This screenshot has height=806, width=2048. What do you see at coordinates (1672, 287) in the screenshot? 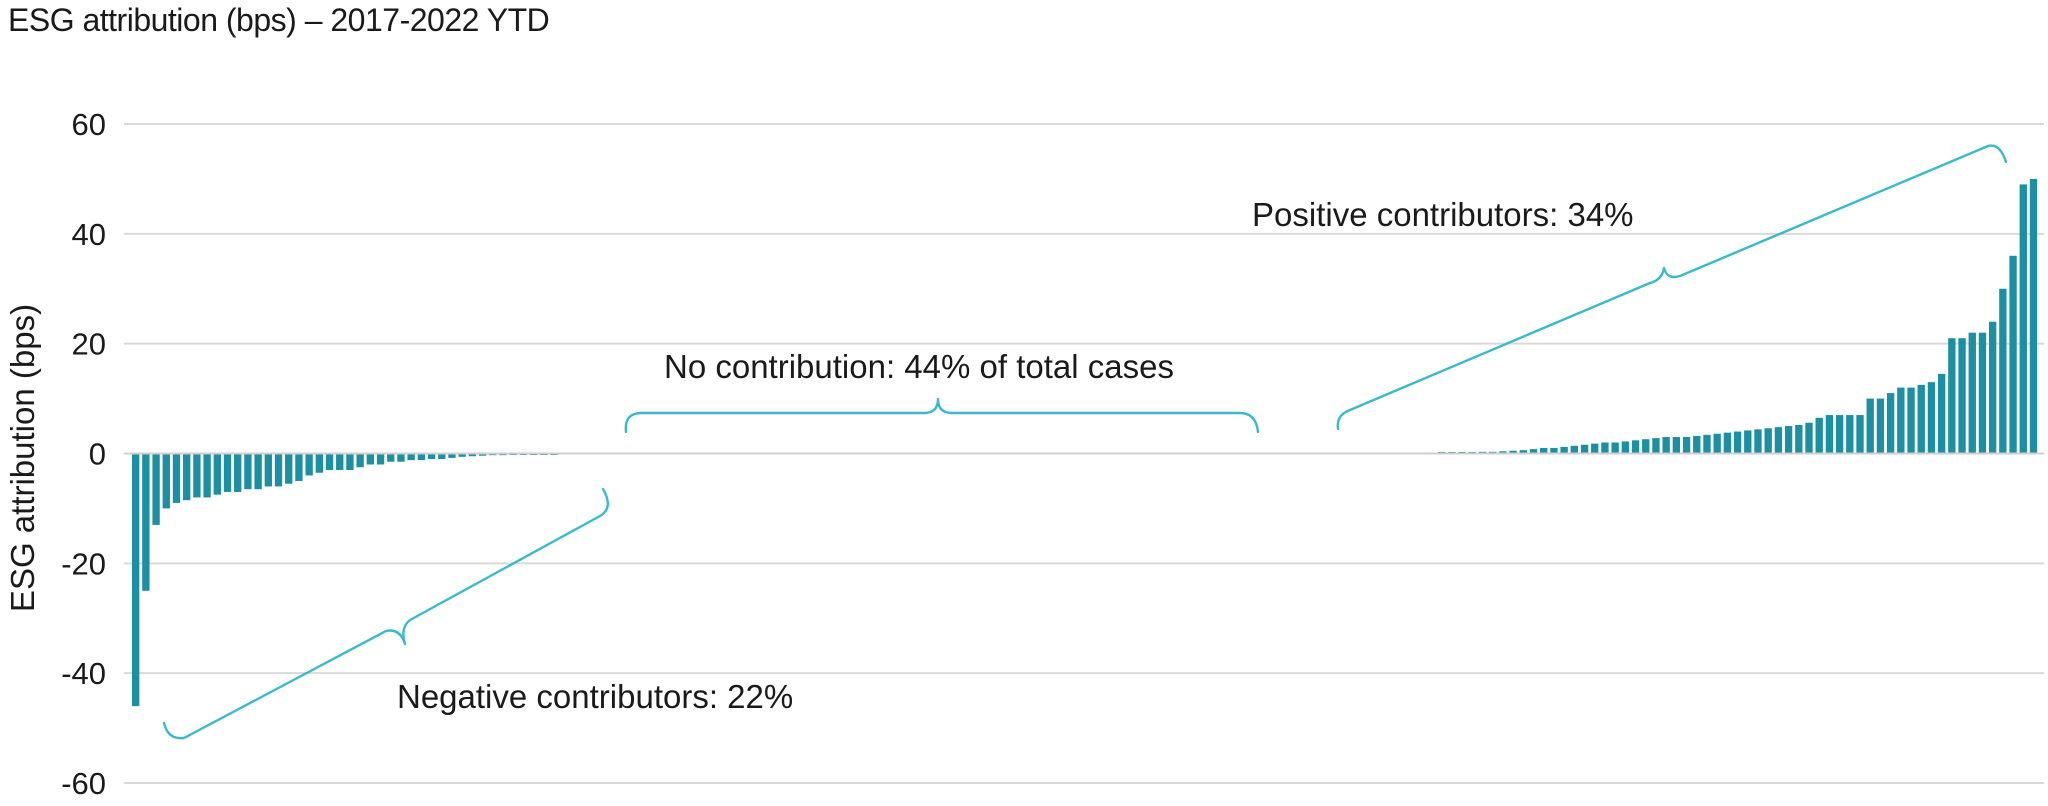
I see `bracket-positive` at bounding box center [1672, 287].